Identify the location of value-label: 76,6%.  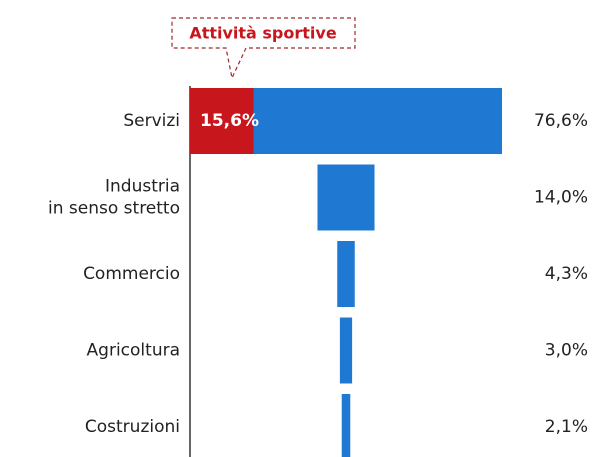
(561, 121).